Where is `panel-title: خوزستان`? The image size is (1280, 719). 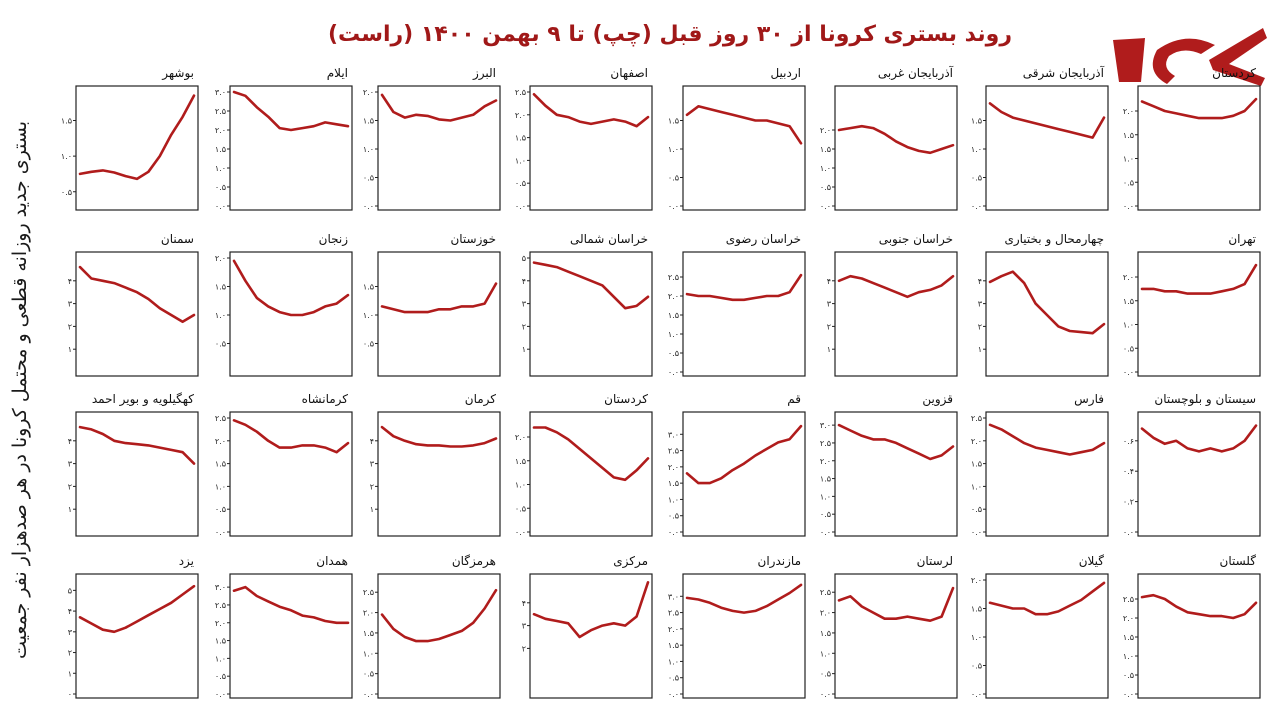 panel-title: خوزستان is located at coordinates (473, 239).